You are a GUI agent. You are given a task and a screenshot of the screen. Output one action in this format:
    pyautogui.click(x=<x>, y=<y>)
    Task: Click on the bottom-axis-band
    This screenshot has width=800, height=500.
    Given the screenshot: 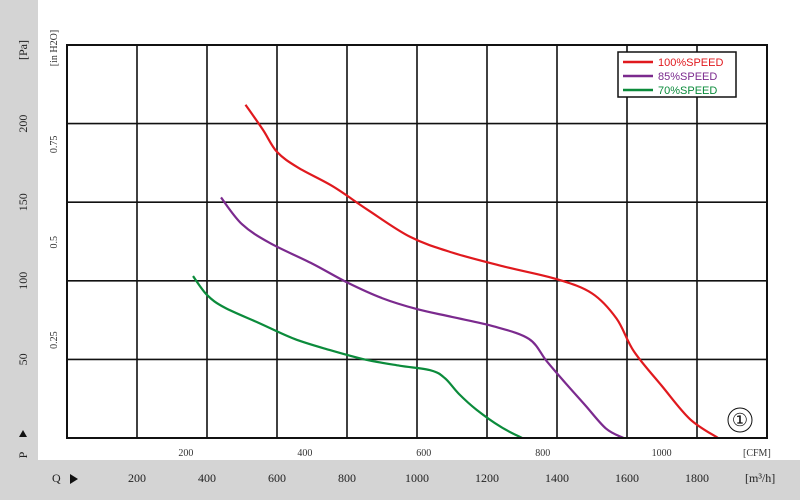 What is the action you would take?
    pyautogui.click(x=400, y=480)
    